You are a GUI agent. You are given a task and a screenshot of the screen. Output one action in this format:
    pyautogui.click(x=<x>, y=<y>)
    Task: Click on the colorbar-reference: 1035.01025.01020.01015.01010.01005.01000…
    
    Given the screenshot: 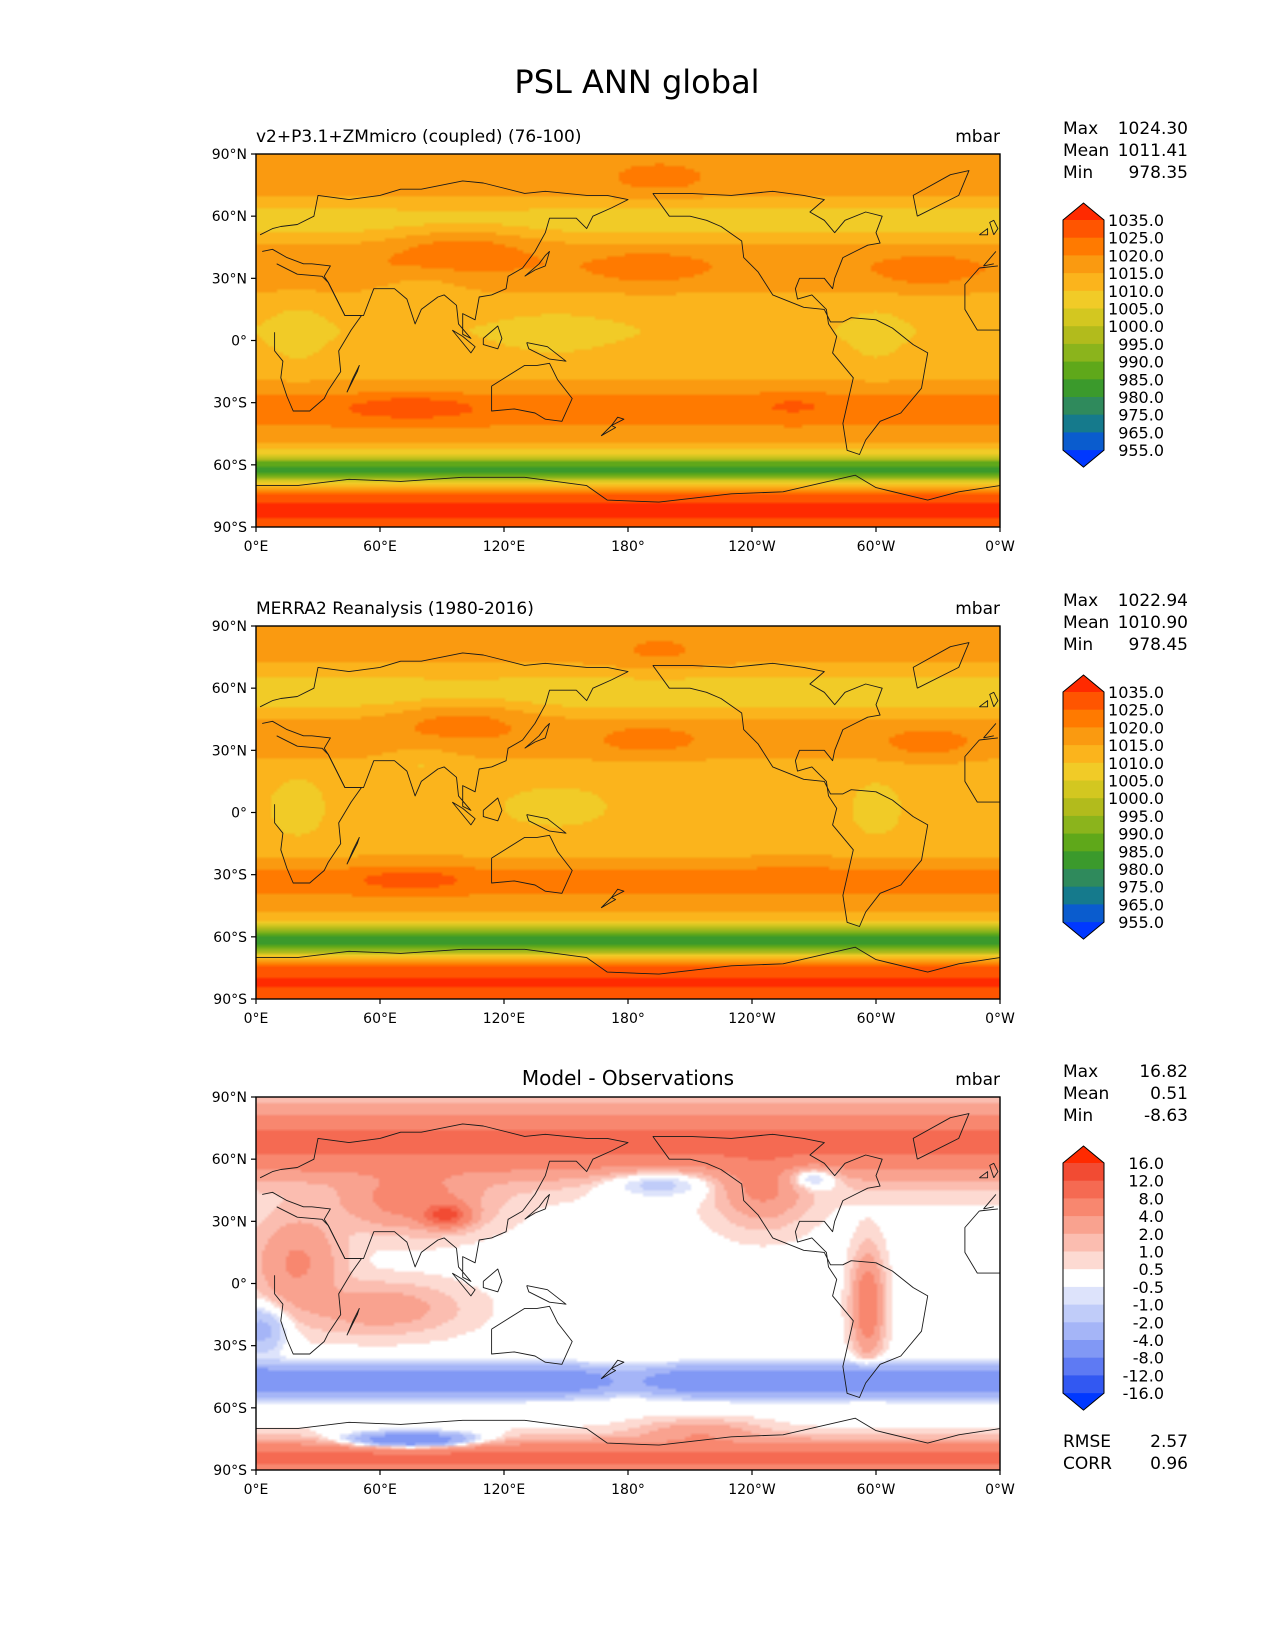 What is the action you would take?
    pyautogui.click(x=1113, y=807)
    